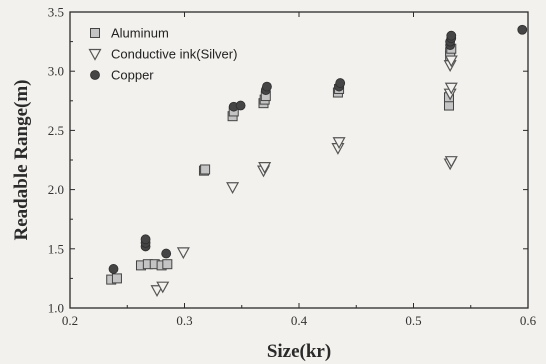  What do you see at coordinates (21, 160) in the screenshot?
I see `y-axis-title: Readable Range(m)` at bounding box center [21, 160].